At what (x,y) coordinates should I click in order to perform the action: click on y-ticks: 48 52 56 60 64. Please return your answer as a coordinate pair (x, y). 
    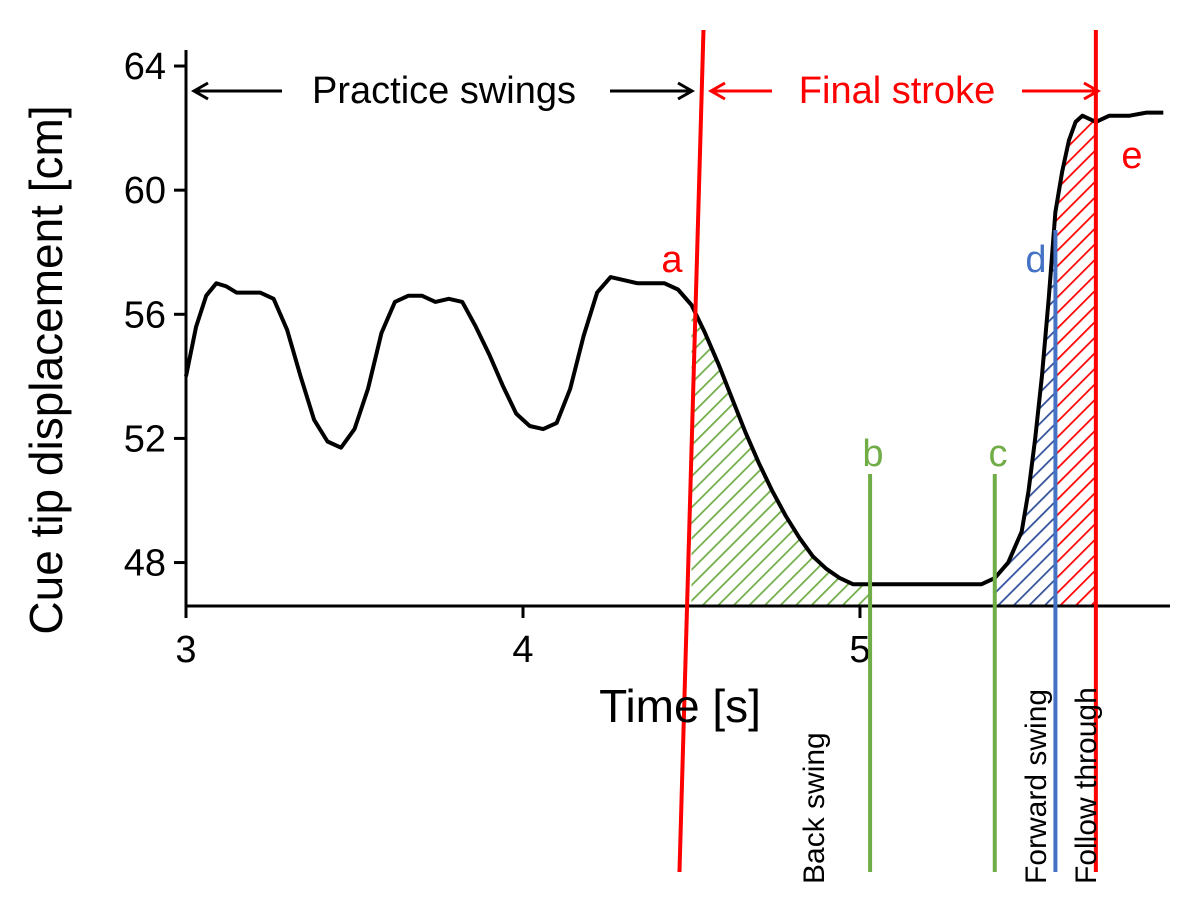
    Looking at the image, I should click on (155, 315).